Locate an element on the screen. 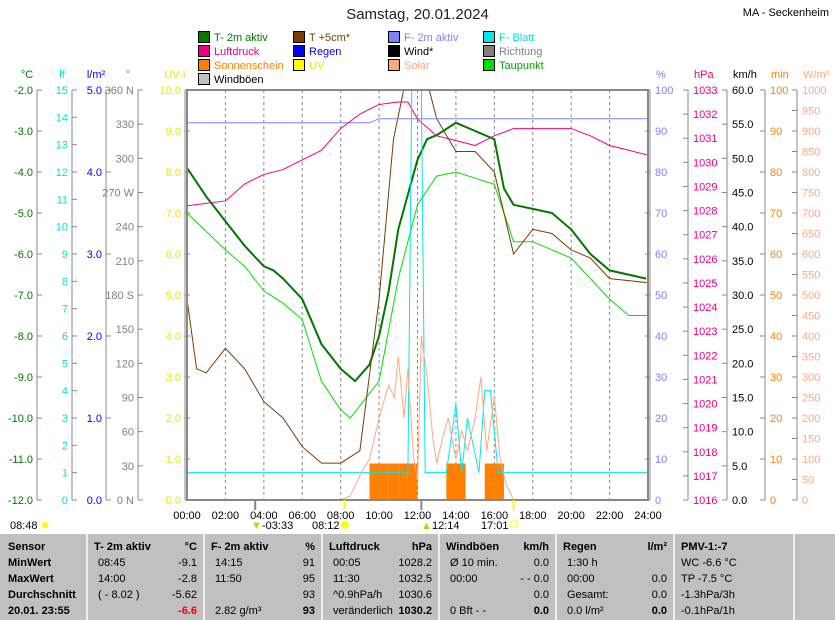  cell-text: WC -6.6 °C is located at coordinates (709, 563).